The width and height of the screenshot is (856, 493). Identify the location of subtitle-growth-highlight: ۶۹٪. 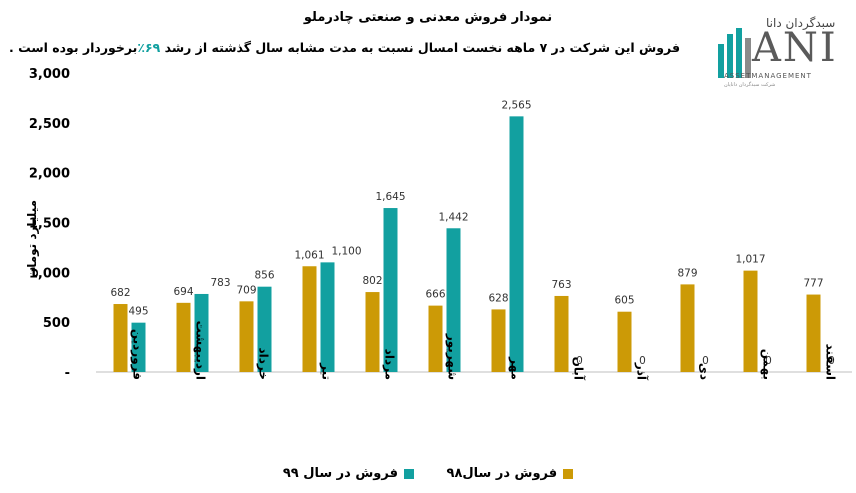
(149, 47).